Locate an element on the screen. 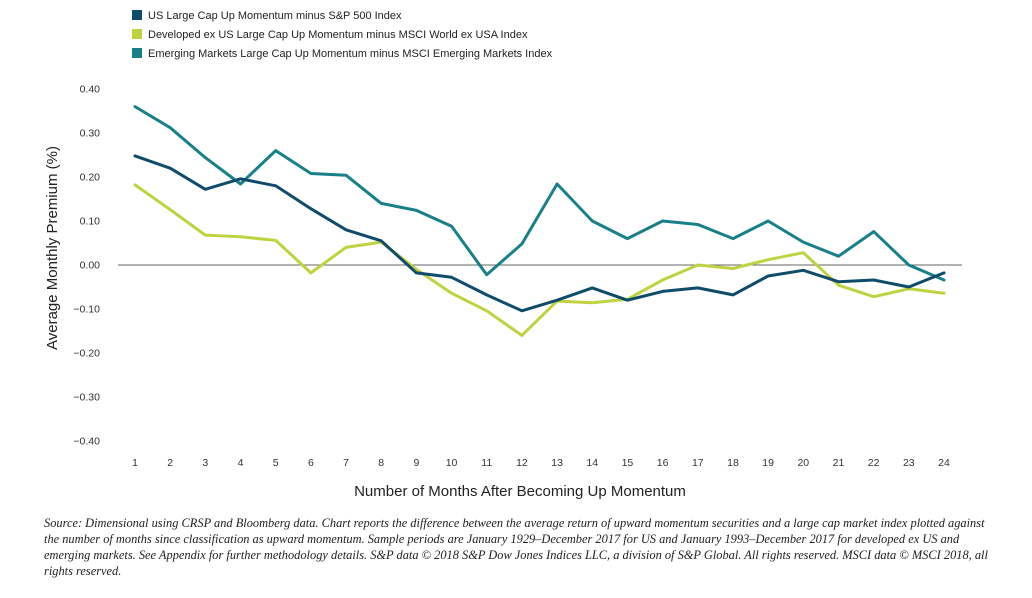 This screenshot has width=1032, height=598. x-tick-label: 17 is located at coordinates (698, 463).